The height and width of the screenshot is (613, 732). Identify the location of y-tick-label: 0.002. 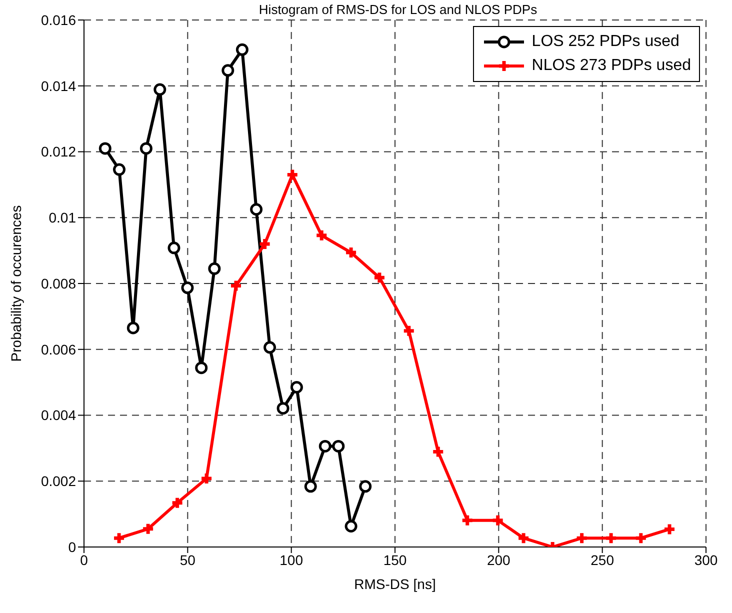
(58, 481).